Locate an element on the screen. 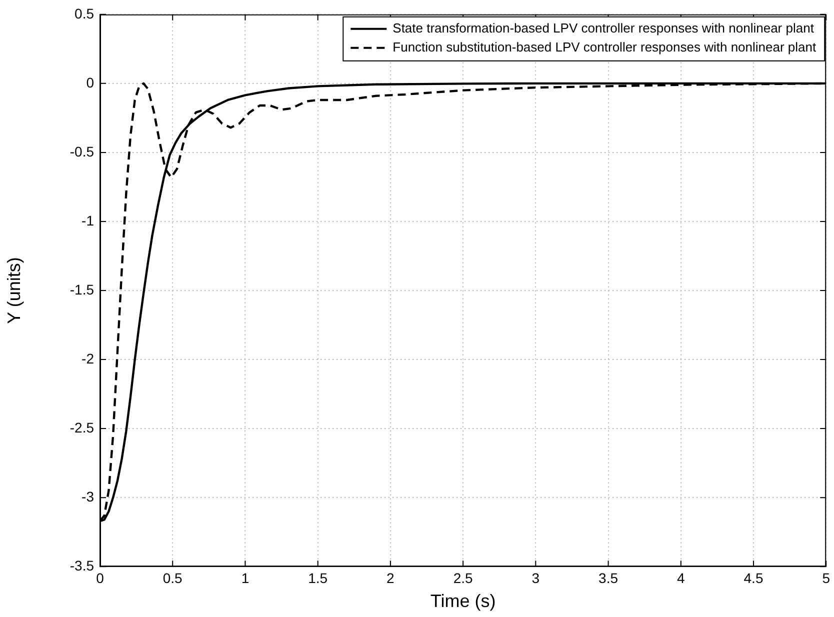  y-axis-title: Y (units) is located at coordinates (14, 290).